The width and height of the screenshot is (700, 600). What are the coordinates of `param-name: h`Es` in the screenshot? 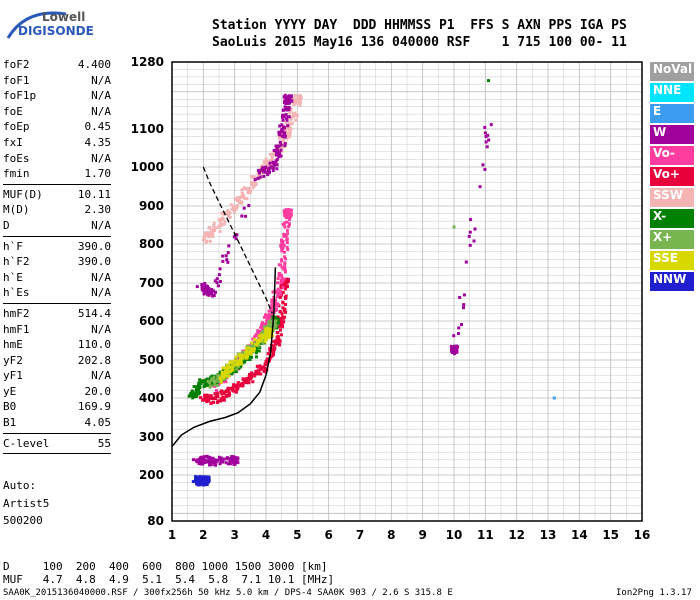 It's located at (16, 293).